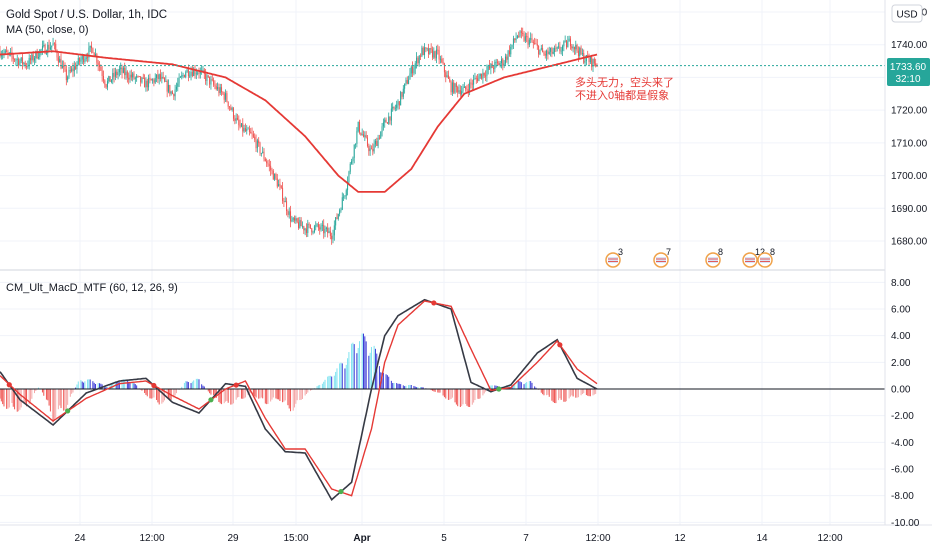  What do you see at coordinates (753, 257) in the screenshot?
I see `event-flag-icon: 12` at bounding box center [753, 257].